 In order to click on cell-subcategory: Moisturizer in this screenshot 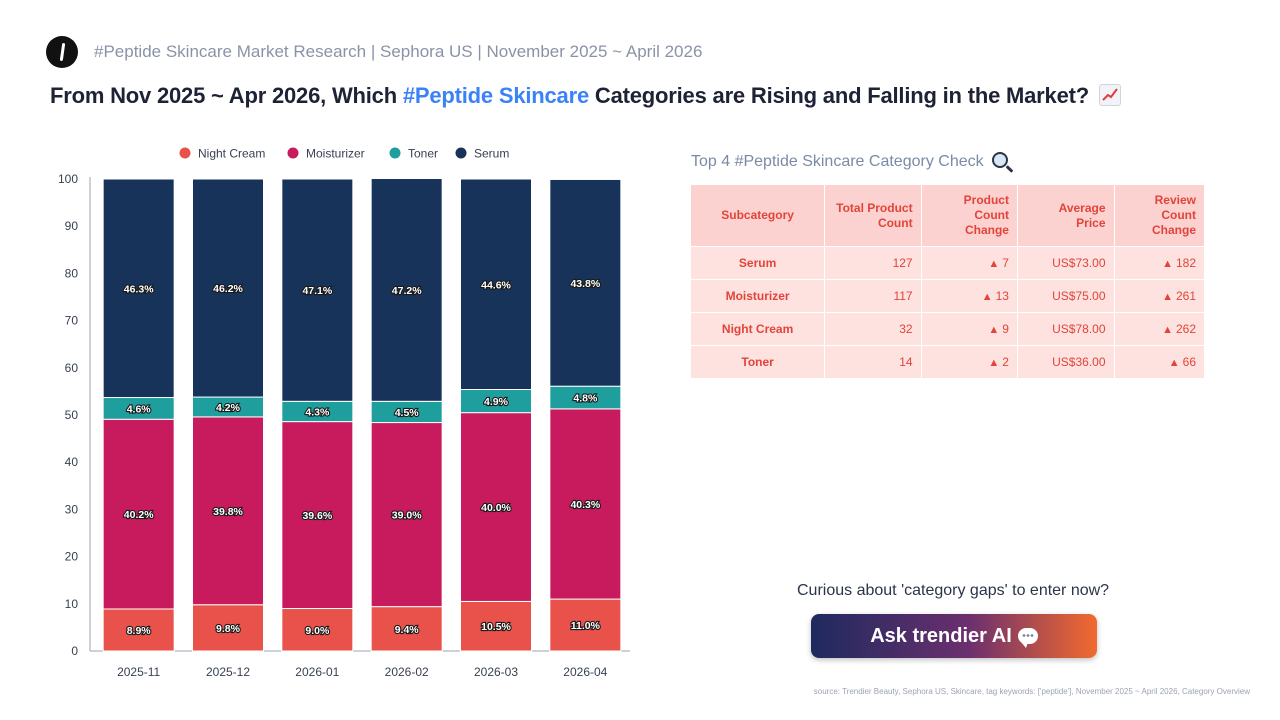, I will do `click(758, 296)`.